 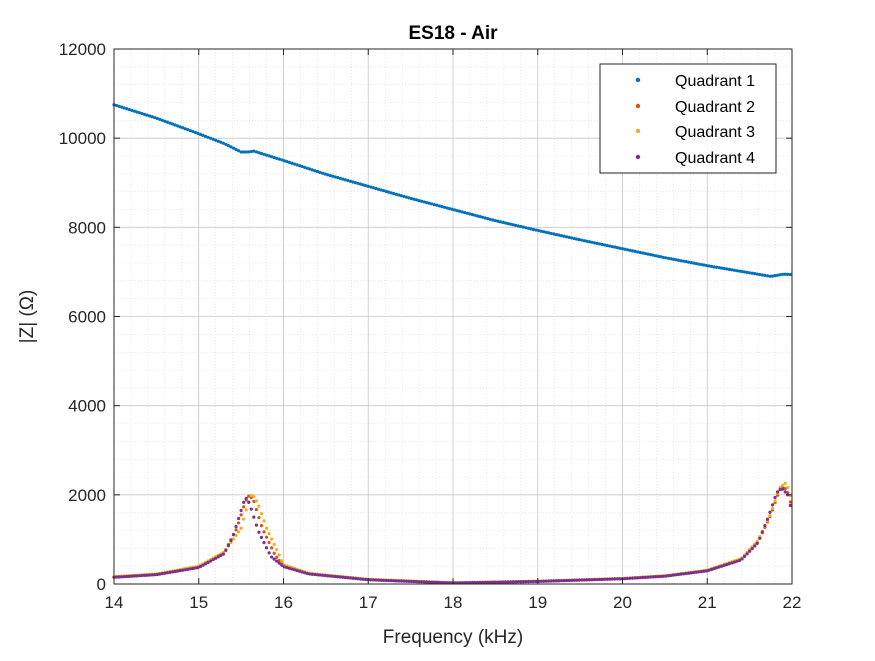 I want to click on legend-entry-quadrant-3: Quadrant 3, so click(x=715, y=132).